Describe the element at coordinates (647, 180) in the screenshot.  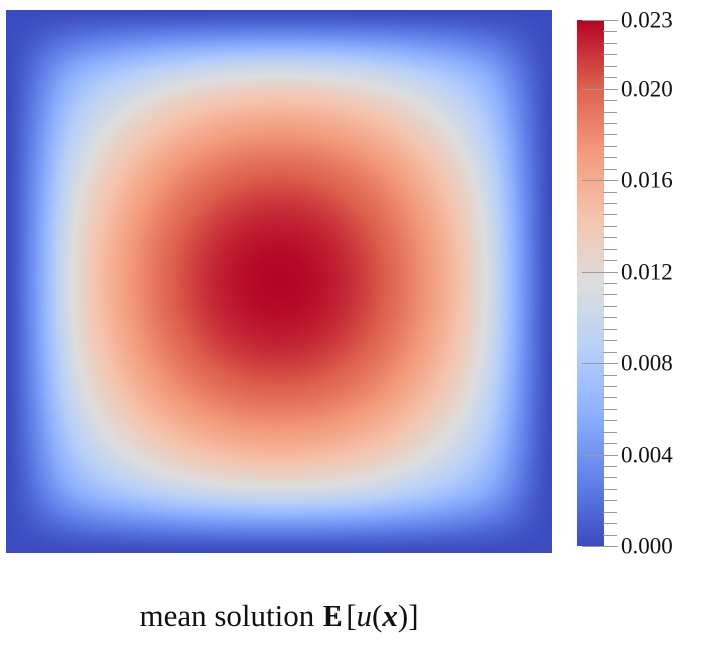
I see `colorbar-tick-label: 0.016` at that location.